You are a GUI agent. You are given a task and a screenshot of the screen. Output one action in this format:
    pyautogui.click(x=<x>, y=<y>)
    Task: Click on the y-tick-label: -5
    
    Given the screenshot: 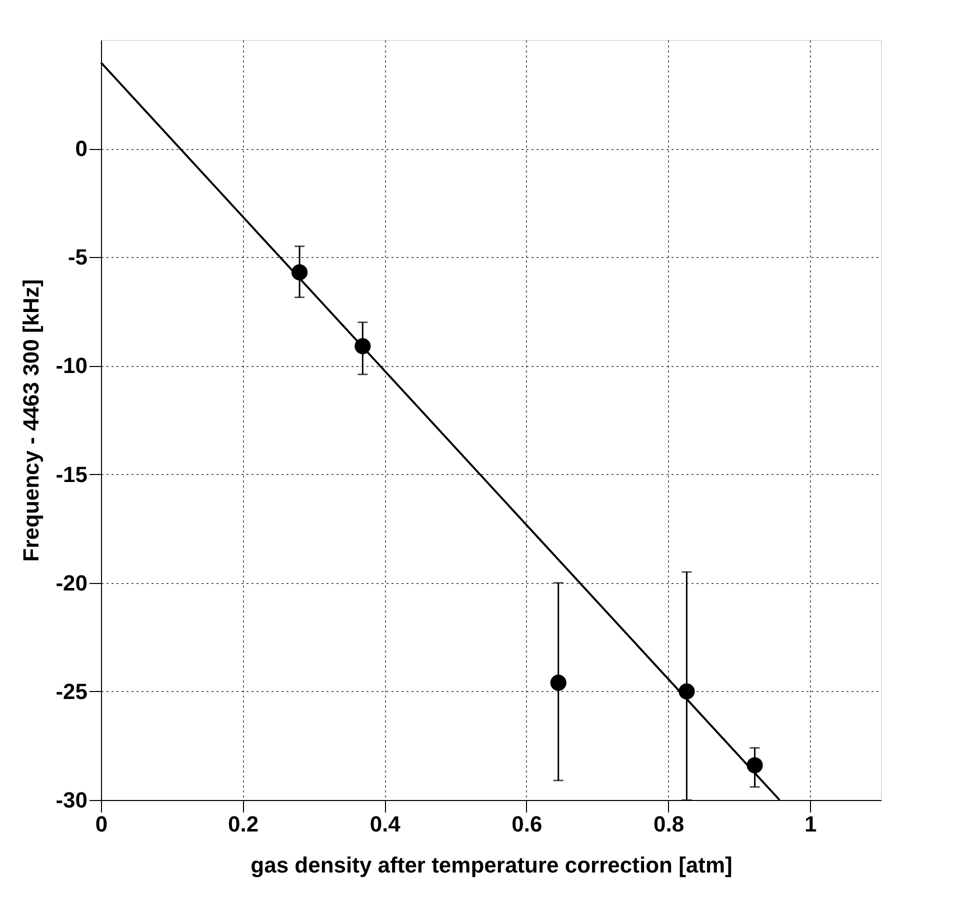 What is the action you would take?
    pyautogui.click(x=78, y=257)
    